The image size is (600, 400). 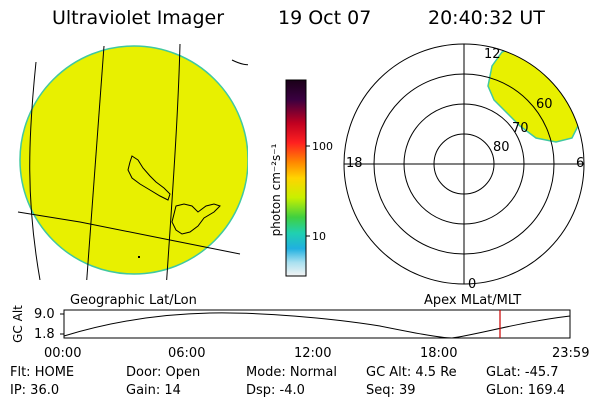 I want to click on time-tick-1800: 18:00, so click(x=439, y=353).